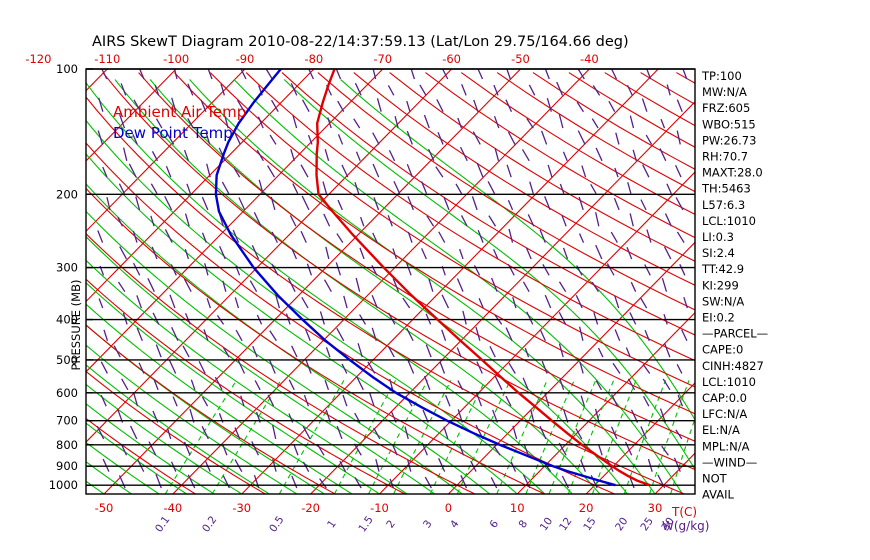  Describe the element at coordinates (729, 462) in the screenshot. I see `parameter-hdr_wind: —WIND—` at that location.